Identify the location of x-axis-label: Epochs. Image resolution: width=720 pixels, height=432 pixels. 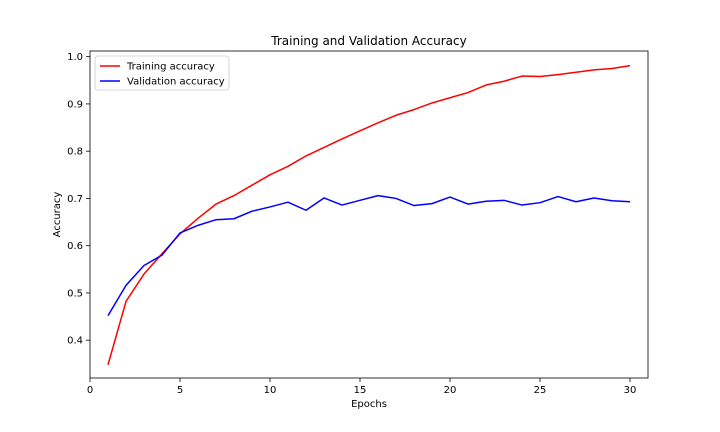
(369, 404).